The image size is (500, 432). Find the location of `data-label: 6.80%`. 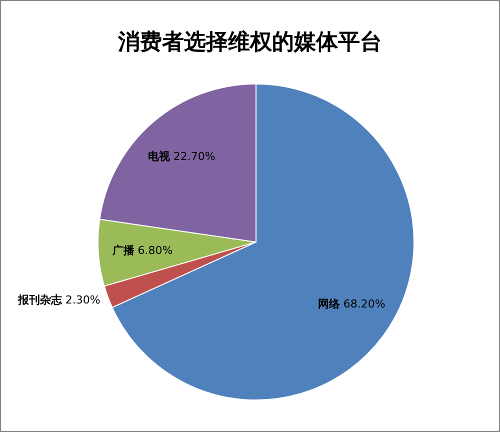

data-label: 6.80% is located at coordinates (153, 249).